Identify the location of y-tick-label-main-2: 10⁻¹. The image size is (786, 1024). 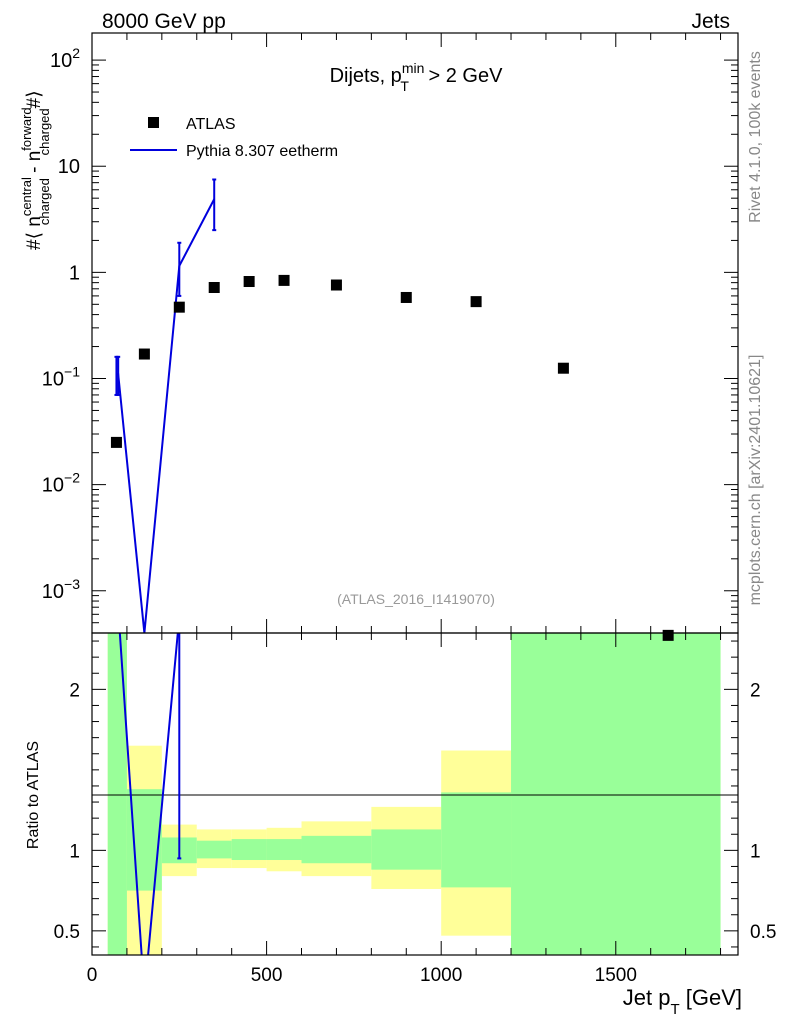
(61, 376).